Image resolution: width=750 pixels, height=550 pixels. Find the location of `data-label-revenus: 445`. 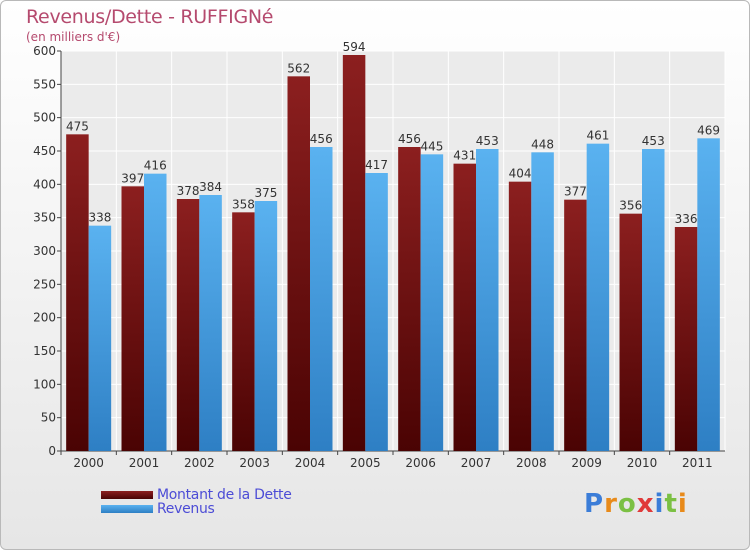

data-label-revenus: 445 is located at coordinates (431, 146).